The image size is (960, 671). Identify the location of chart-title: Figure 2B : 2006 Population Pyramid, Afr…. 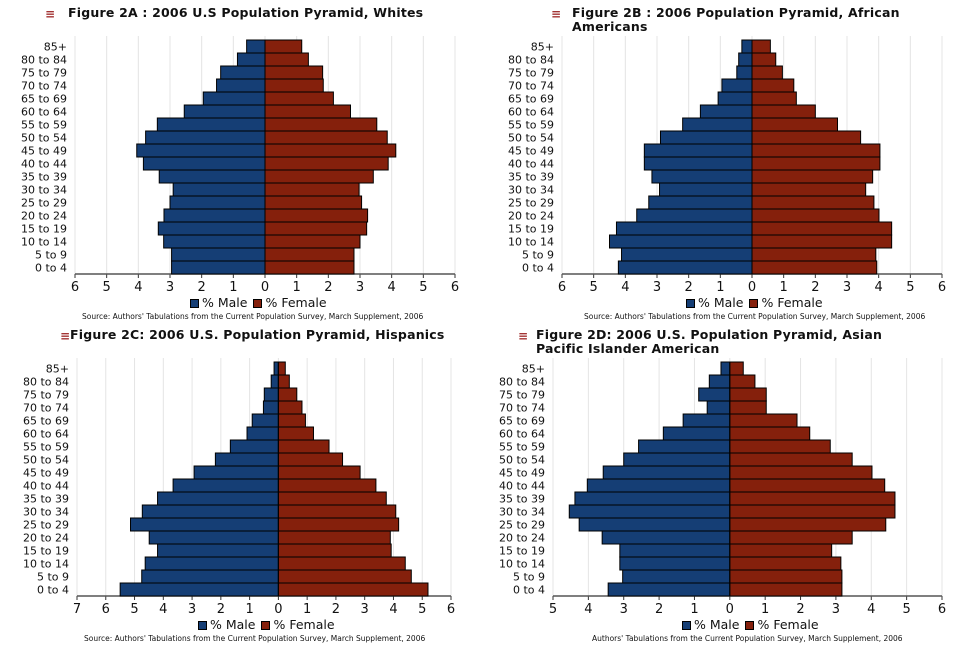
(736, 19).